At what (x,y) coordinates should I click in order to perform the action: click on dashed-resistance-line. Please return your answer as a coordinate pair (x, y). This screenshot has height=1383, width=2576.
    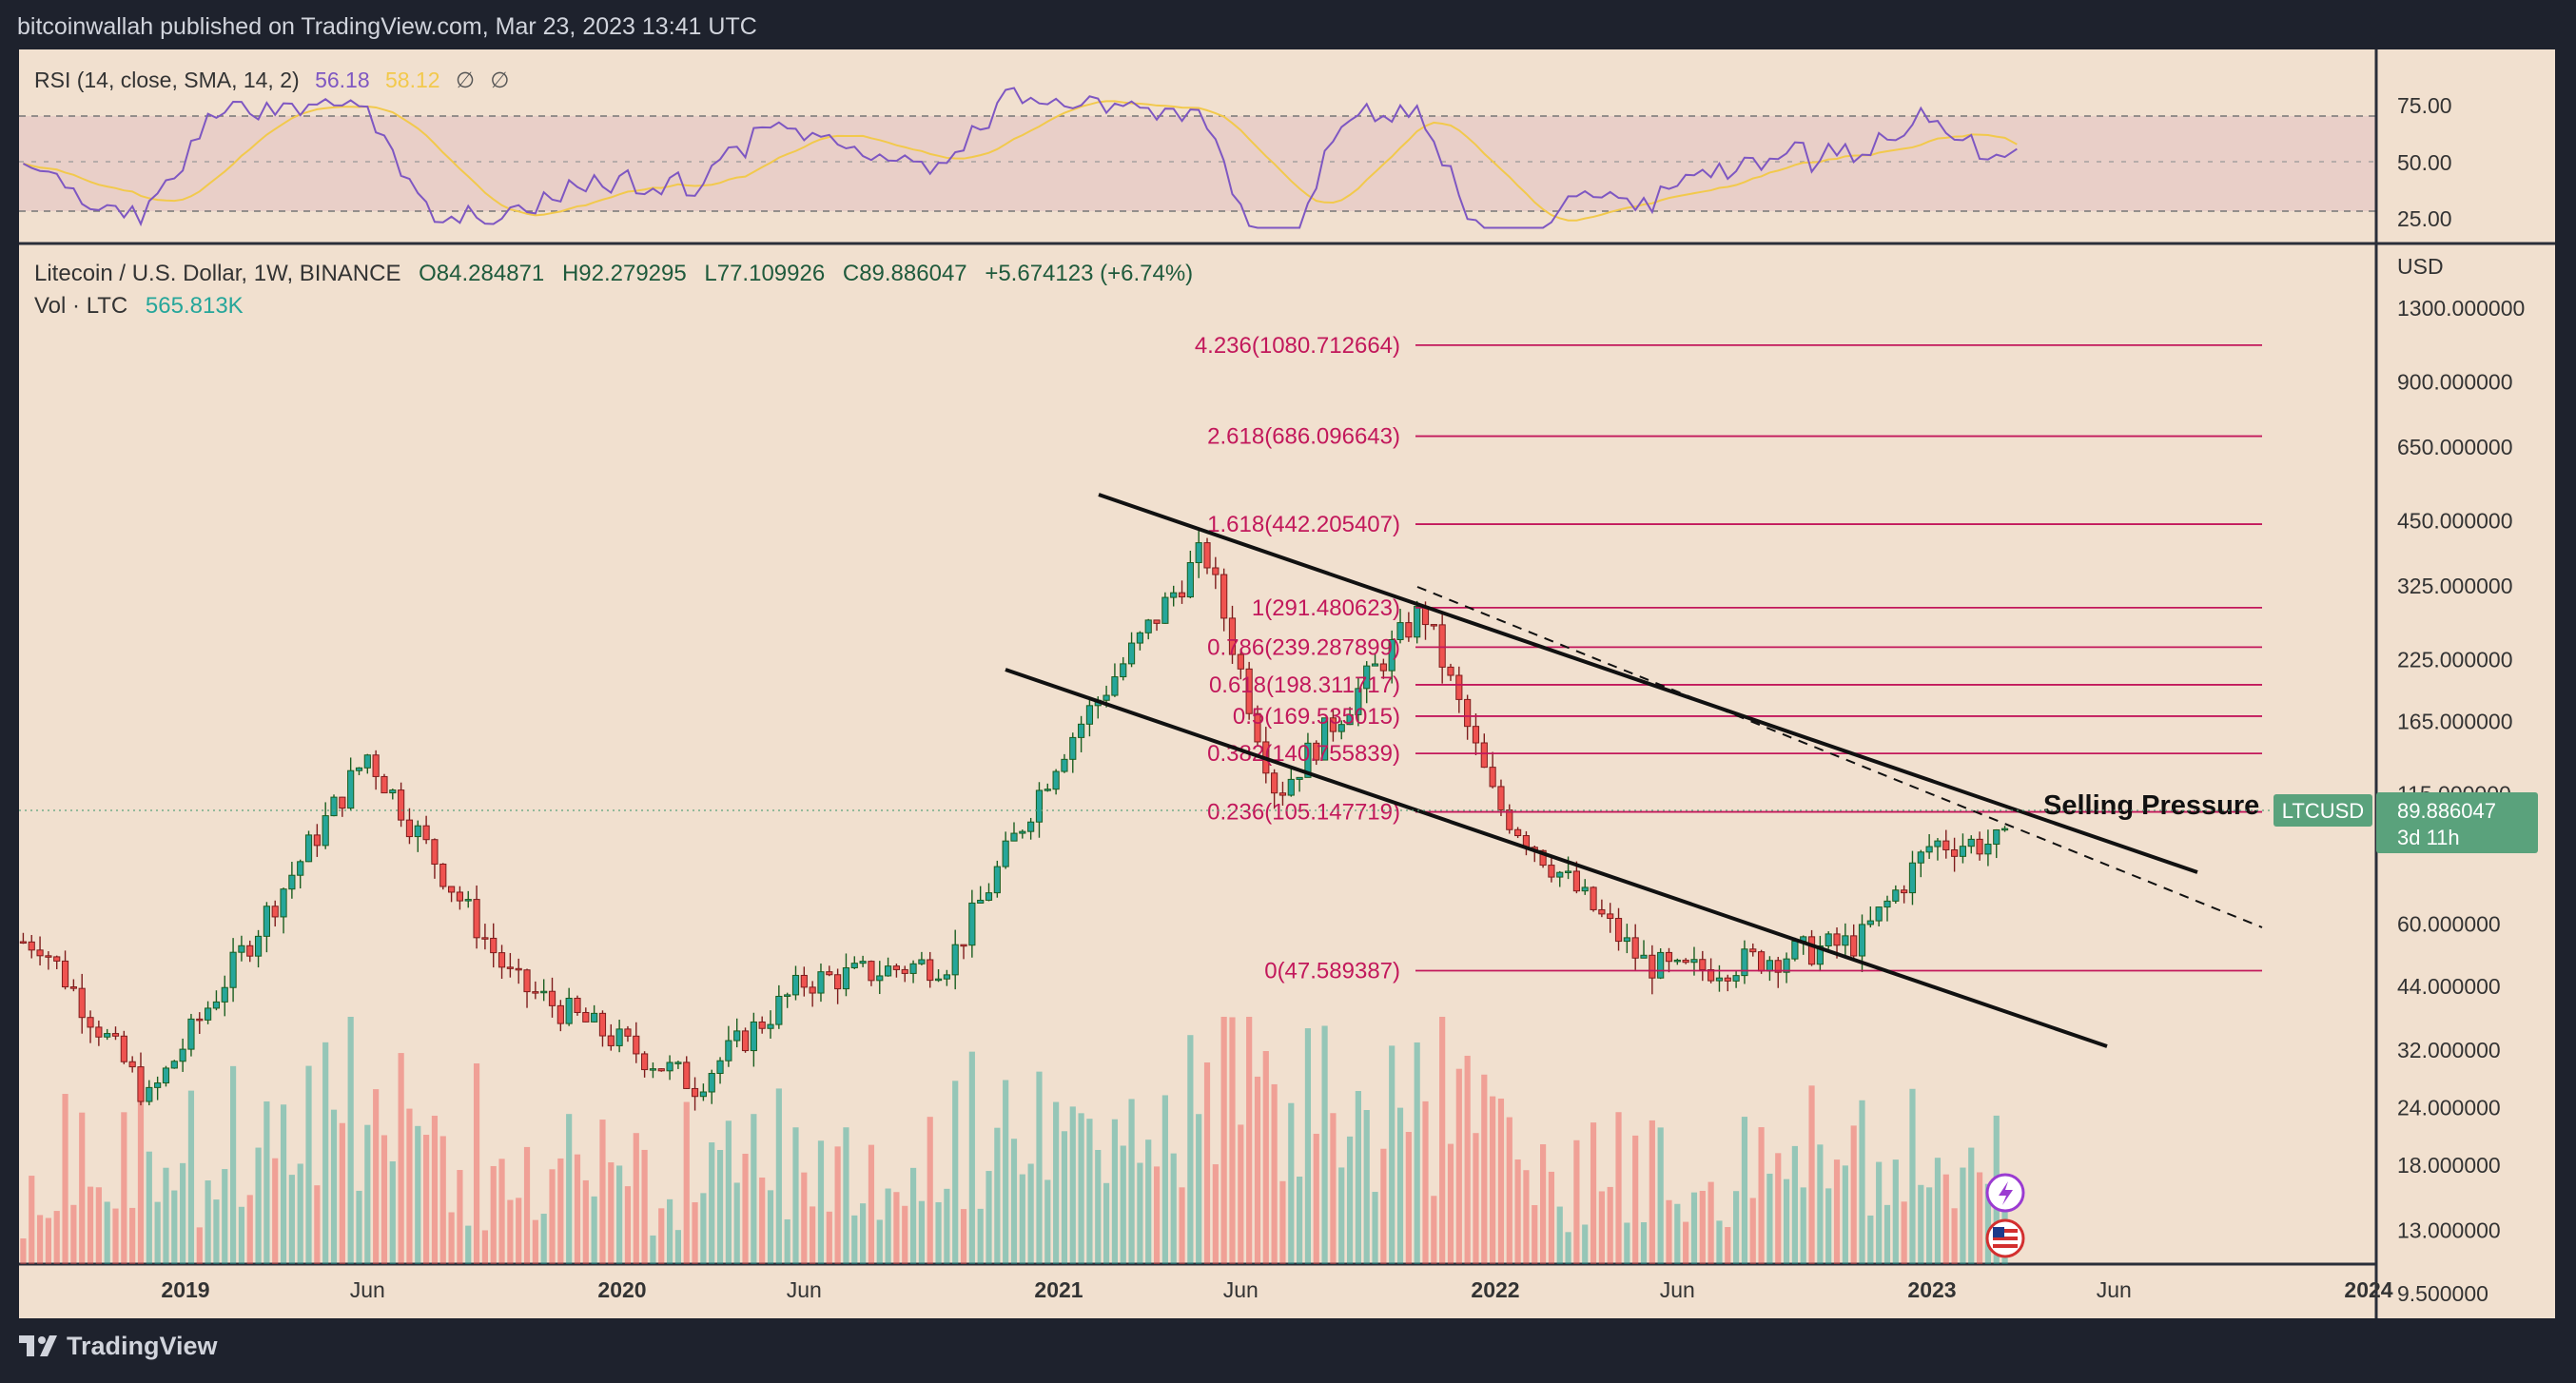
    Looking at the image, I should click on (1840, 757).